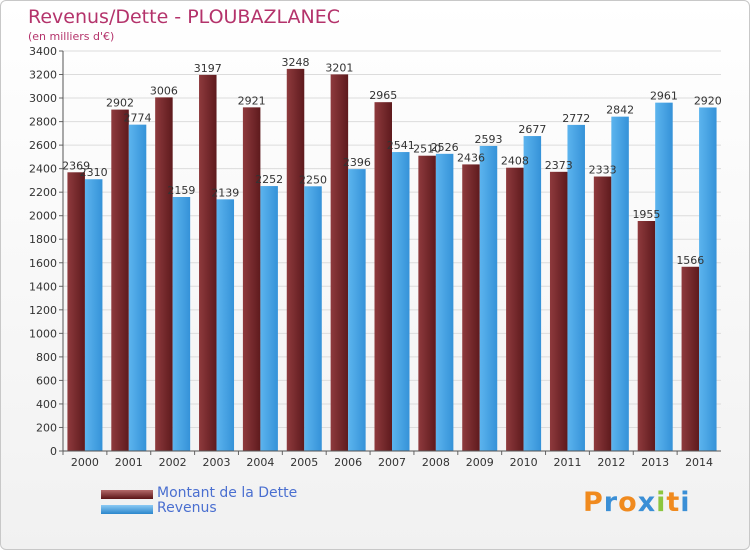  I want to click on y-tick-label: 200, so click(46, 427).